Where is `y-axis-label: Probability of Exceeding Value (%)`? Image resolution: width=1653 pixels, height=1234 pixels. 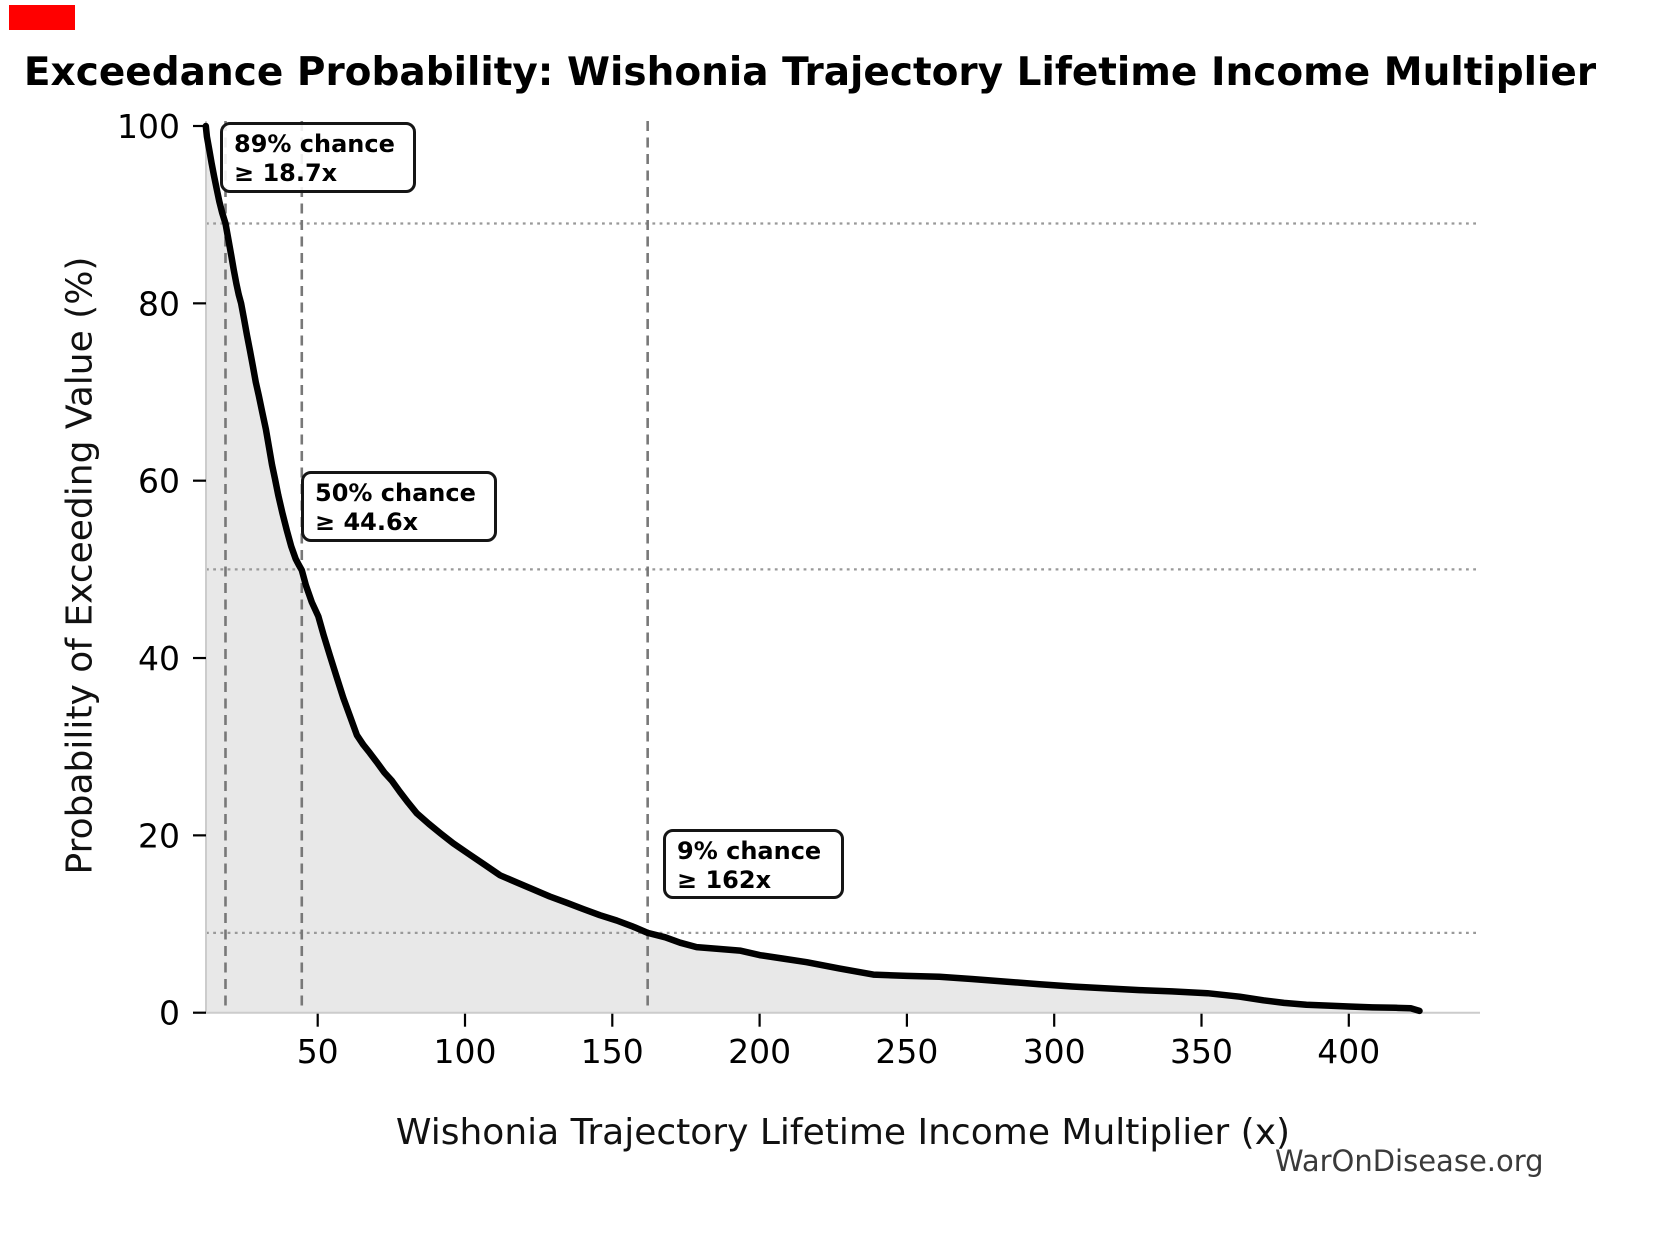 y-axis-label: Probability of Exceeding Value (%) is located at coordinates (80, 565).